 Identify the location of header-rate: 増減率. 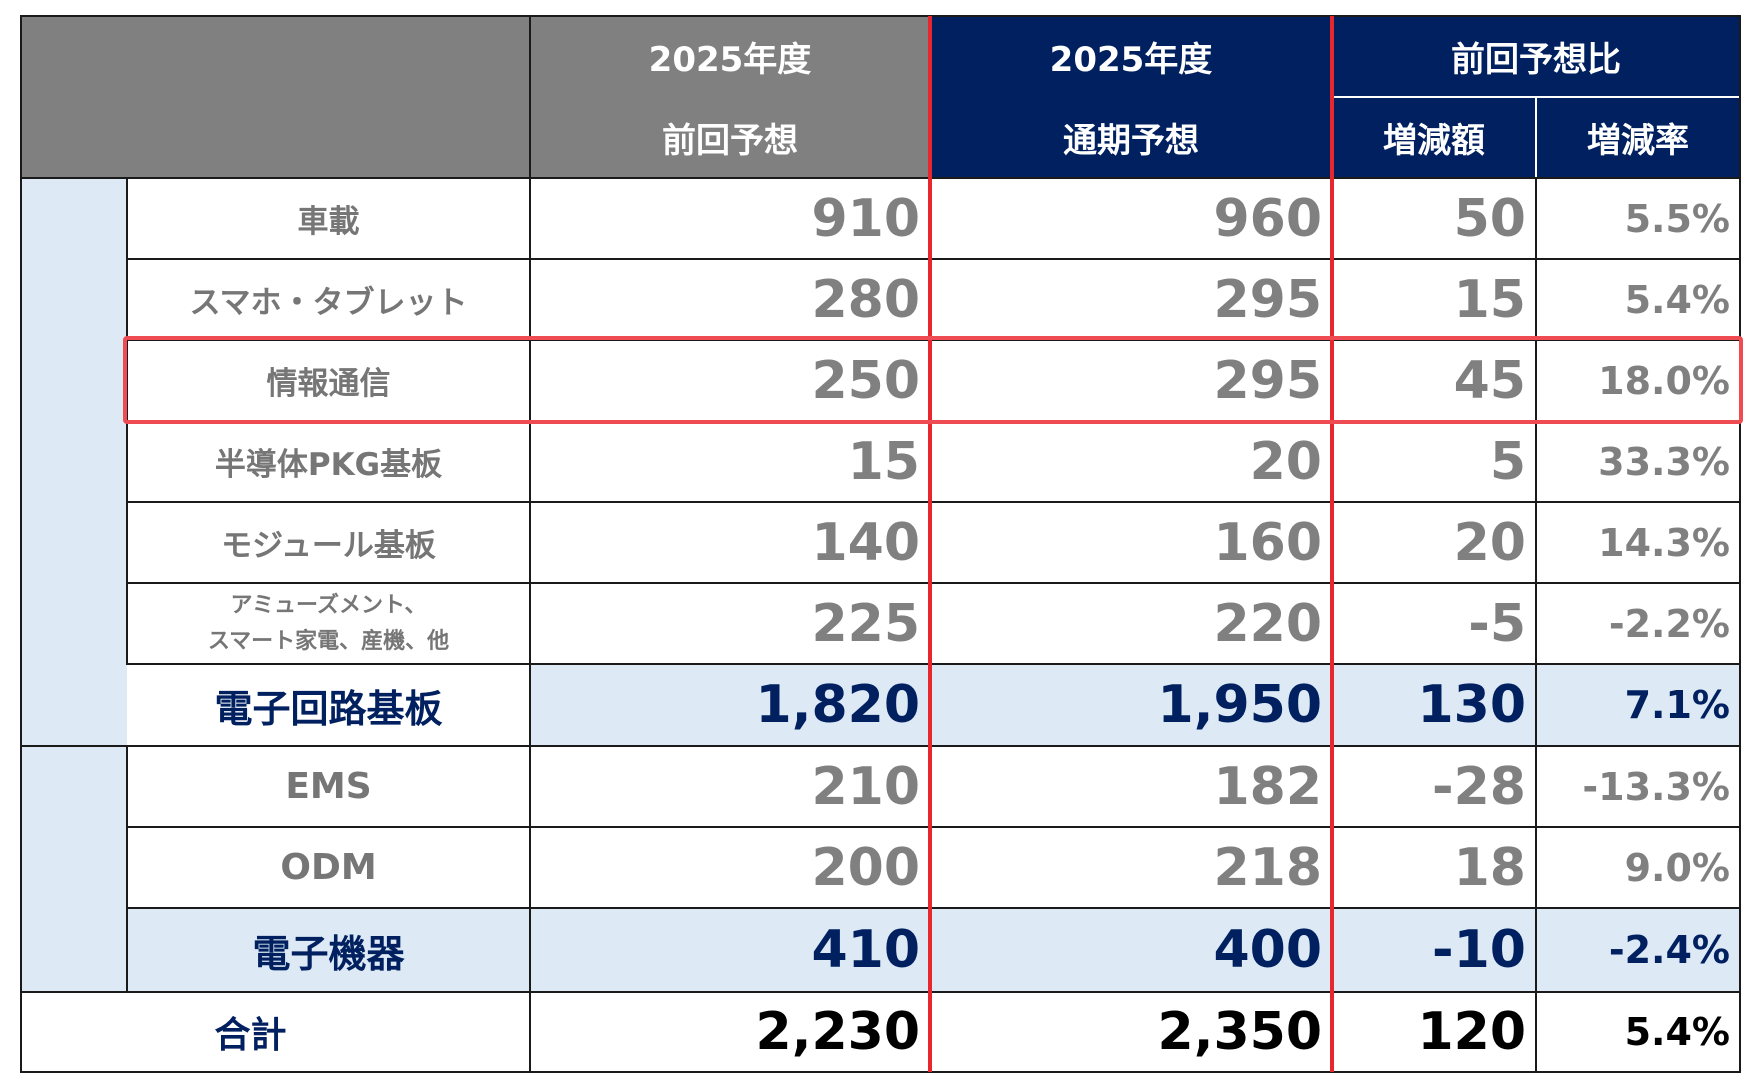
(1638, 137).